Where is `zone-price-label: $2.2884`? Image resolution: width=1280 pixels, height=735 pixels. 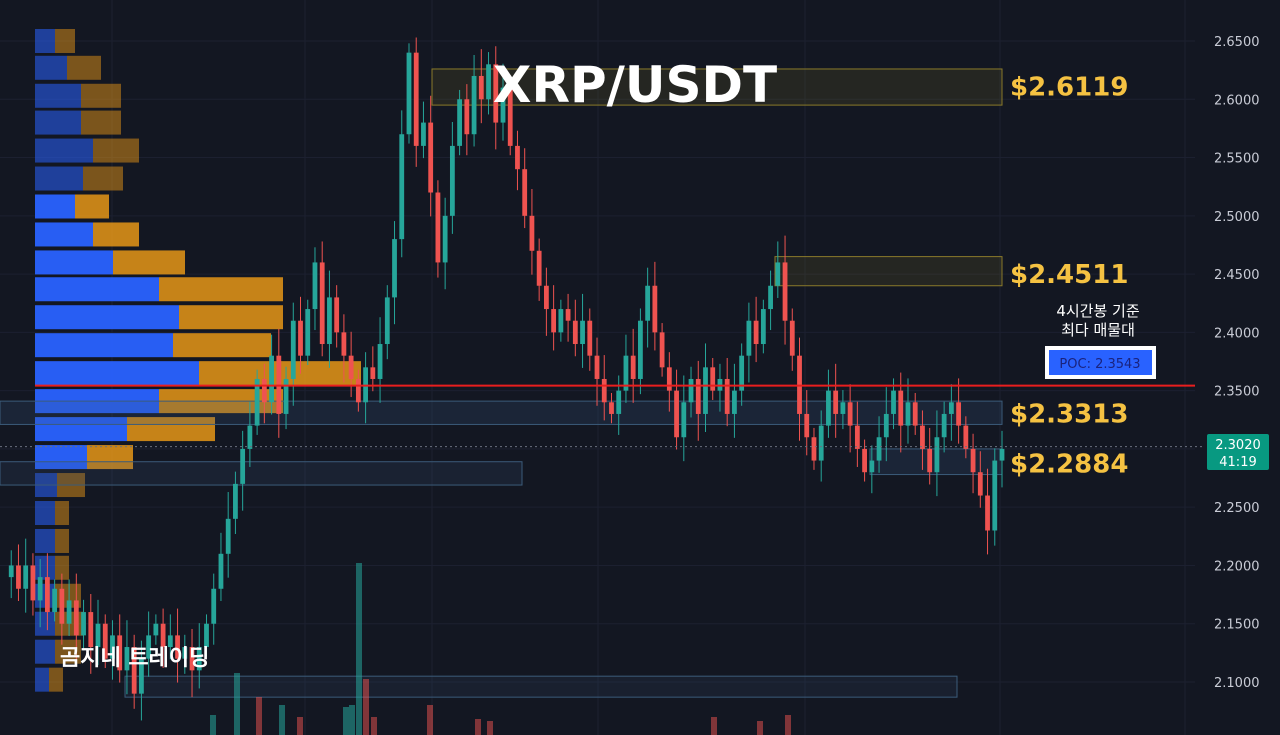
zone-price-label: $2.2884 is located at coordinates (1069, 464).